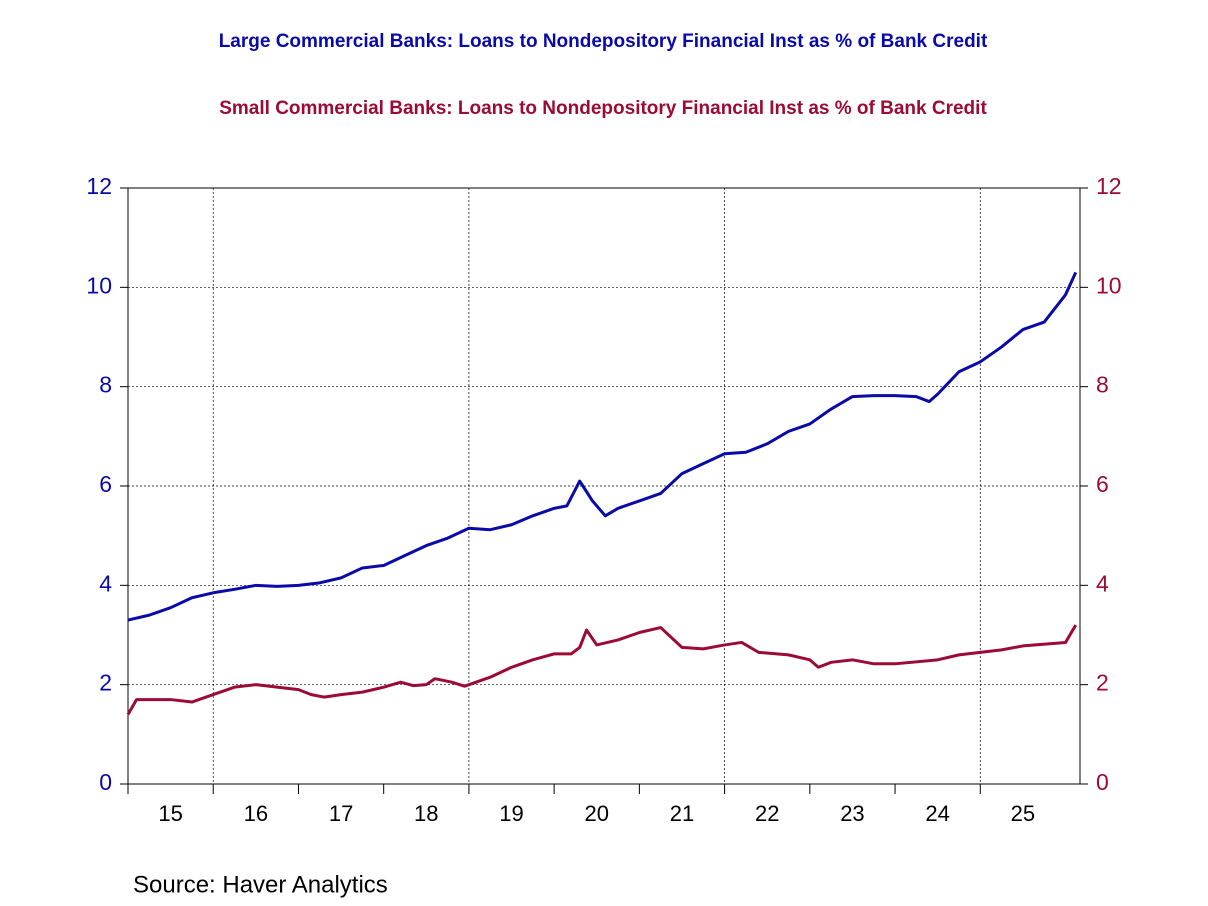 The image size is (1208, 906). What do you see at coordinates (105, 385) in the screenshot?
I see `y-tick-label: 8` at bounding box center [105, 385].